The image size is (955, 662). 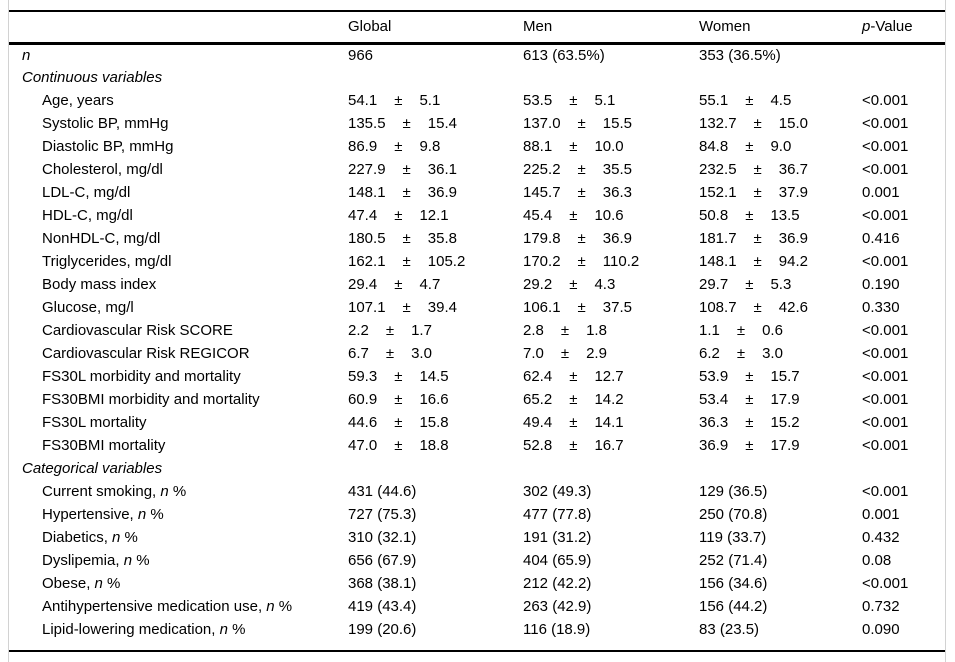 I want to click on mean-value: 59.3, so click(x=363, y=376).